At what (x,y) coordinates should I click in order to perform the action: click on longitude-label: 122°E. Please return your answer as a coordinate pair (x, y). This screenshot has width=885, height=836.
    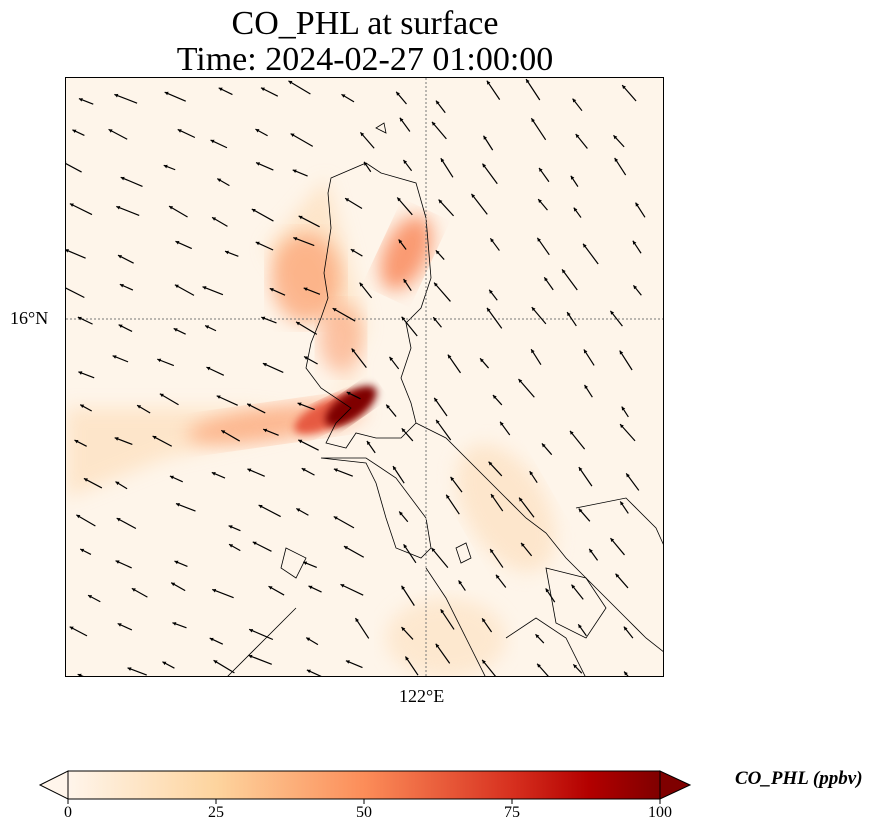
    Looking at the image, I should click on (422, 696).